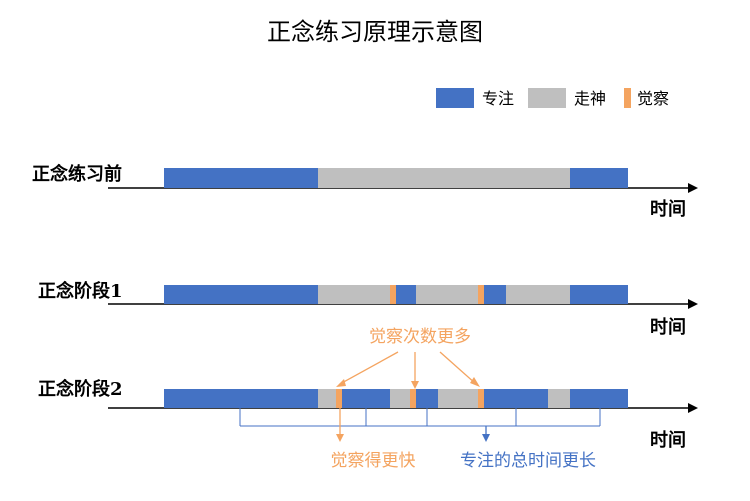 The image size is (750, 501). I want to click on annotation-arrowhead-middle, so click(415, 385).